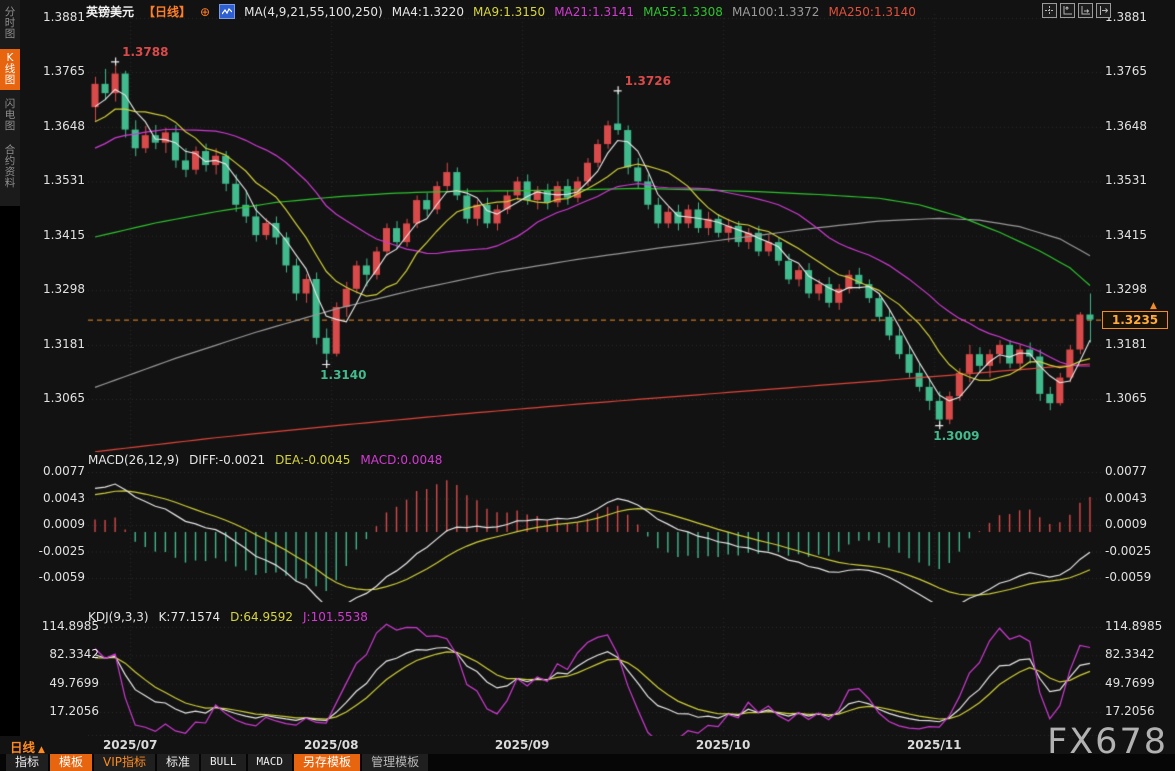 The image size is (1175, 771). Describe the element at coordinates (331, 745) in the screenshot. I see `month-label: 2025/08` at that location.